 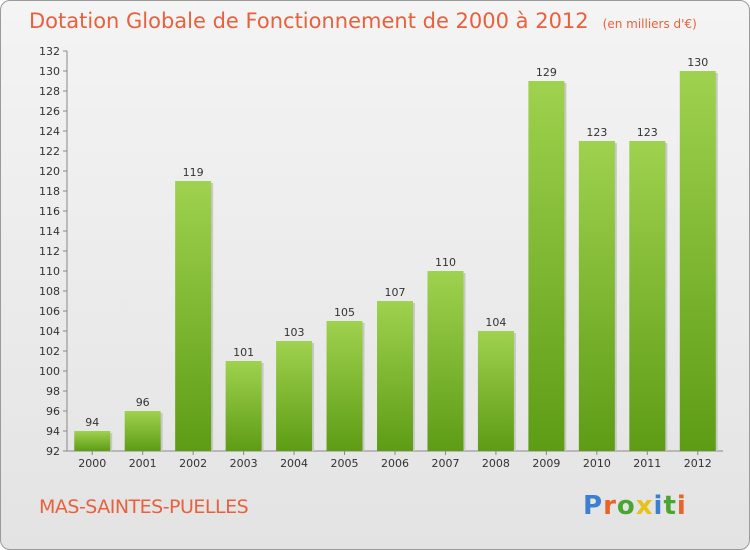 What do you see at coordinates (49, 191) in the screenshot?
I see `y-tick-label: 118` at bounding box center [49, 191].